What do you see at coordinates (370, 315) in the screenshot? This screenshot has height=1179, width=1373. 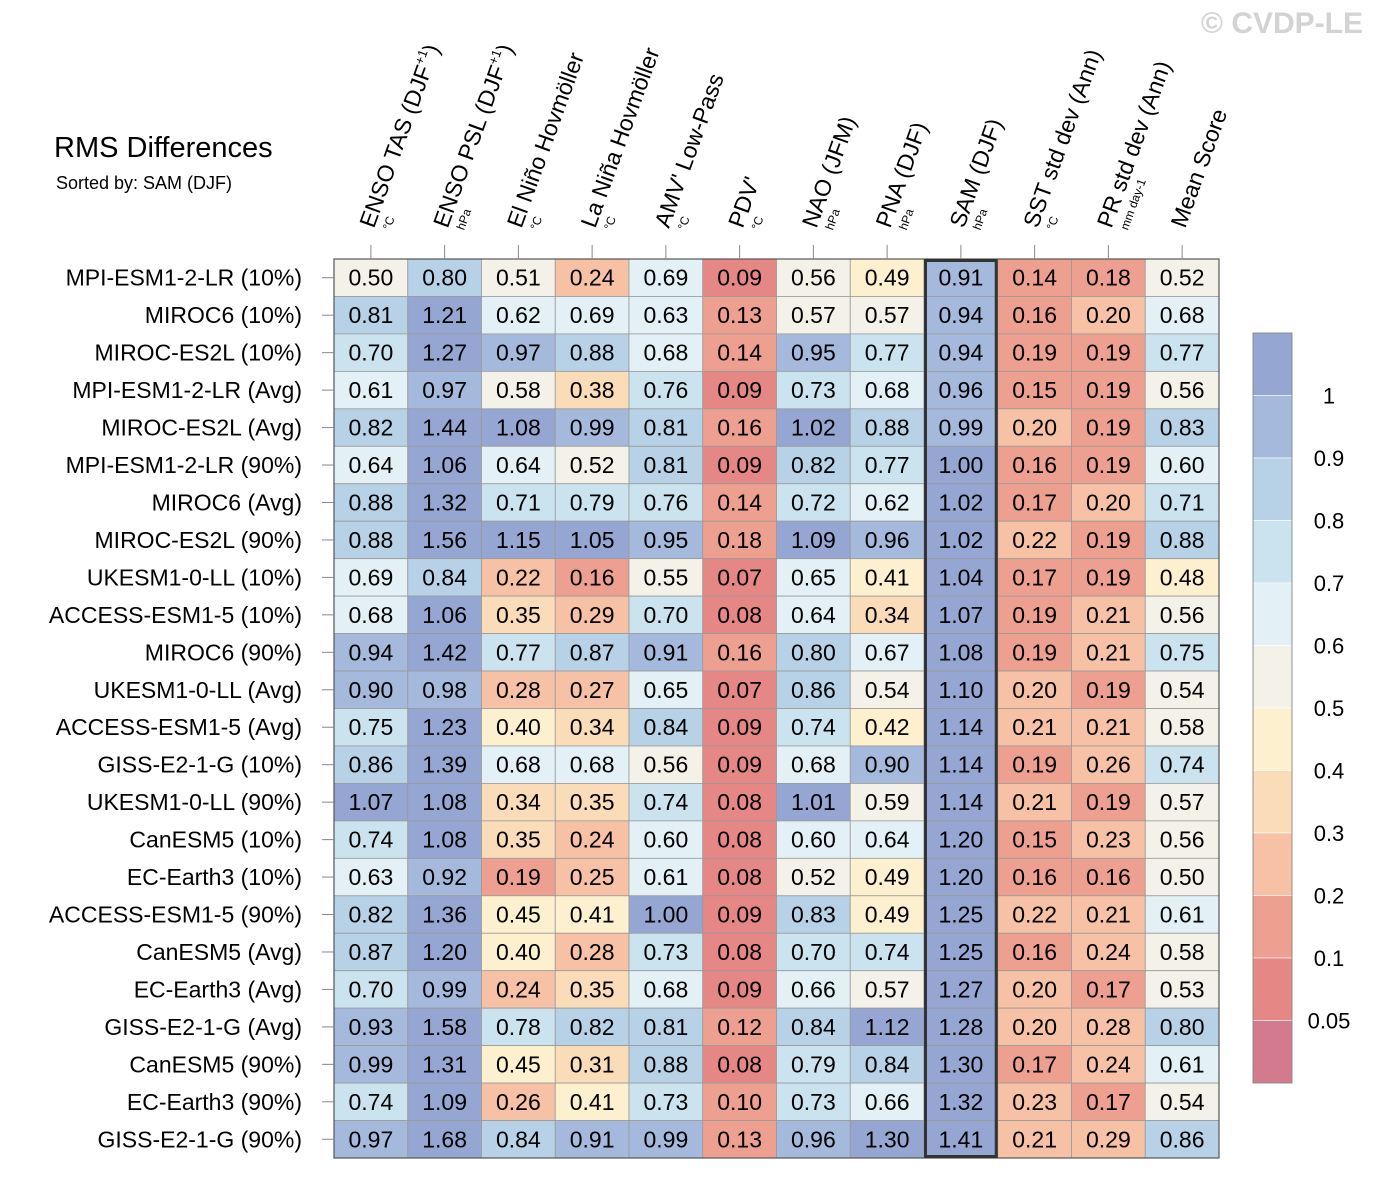 I see `cell-value: 0.81` at bounding box center [370, 315].